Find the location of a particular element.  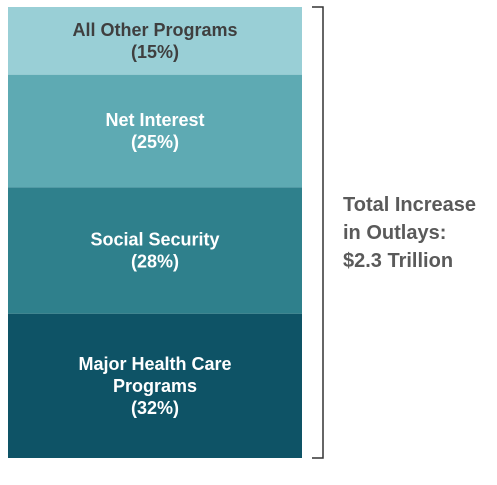

segment-label-line: (15%) is located at coordinates (155, 52).